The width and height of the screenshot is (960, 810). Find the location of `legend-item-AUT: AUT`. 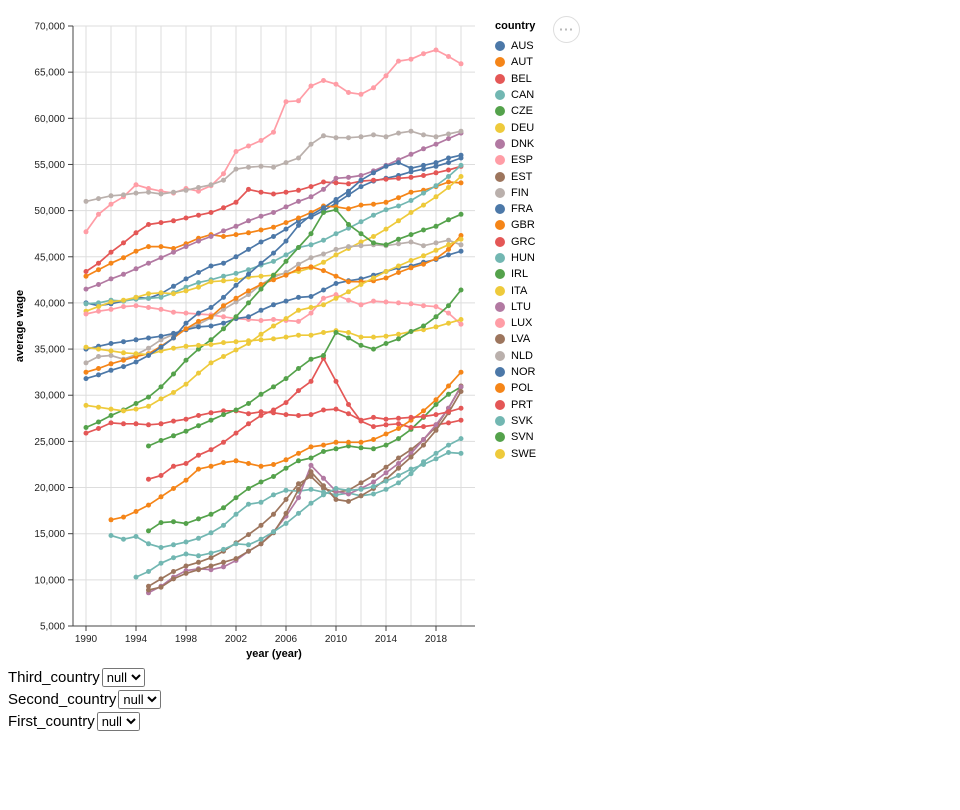

legend-item-AUT: AUT is located at coordinates (515, 62).